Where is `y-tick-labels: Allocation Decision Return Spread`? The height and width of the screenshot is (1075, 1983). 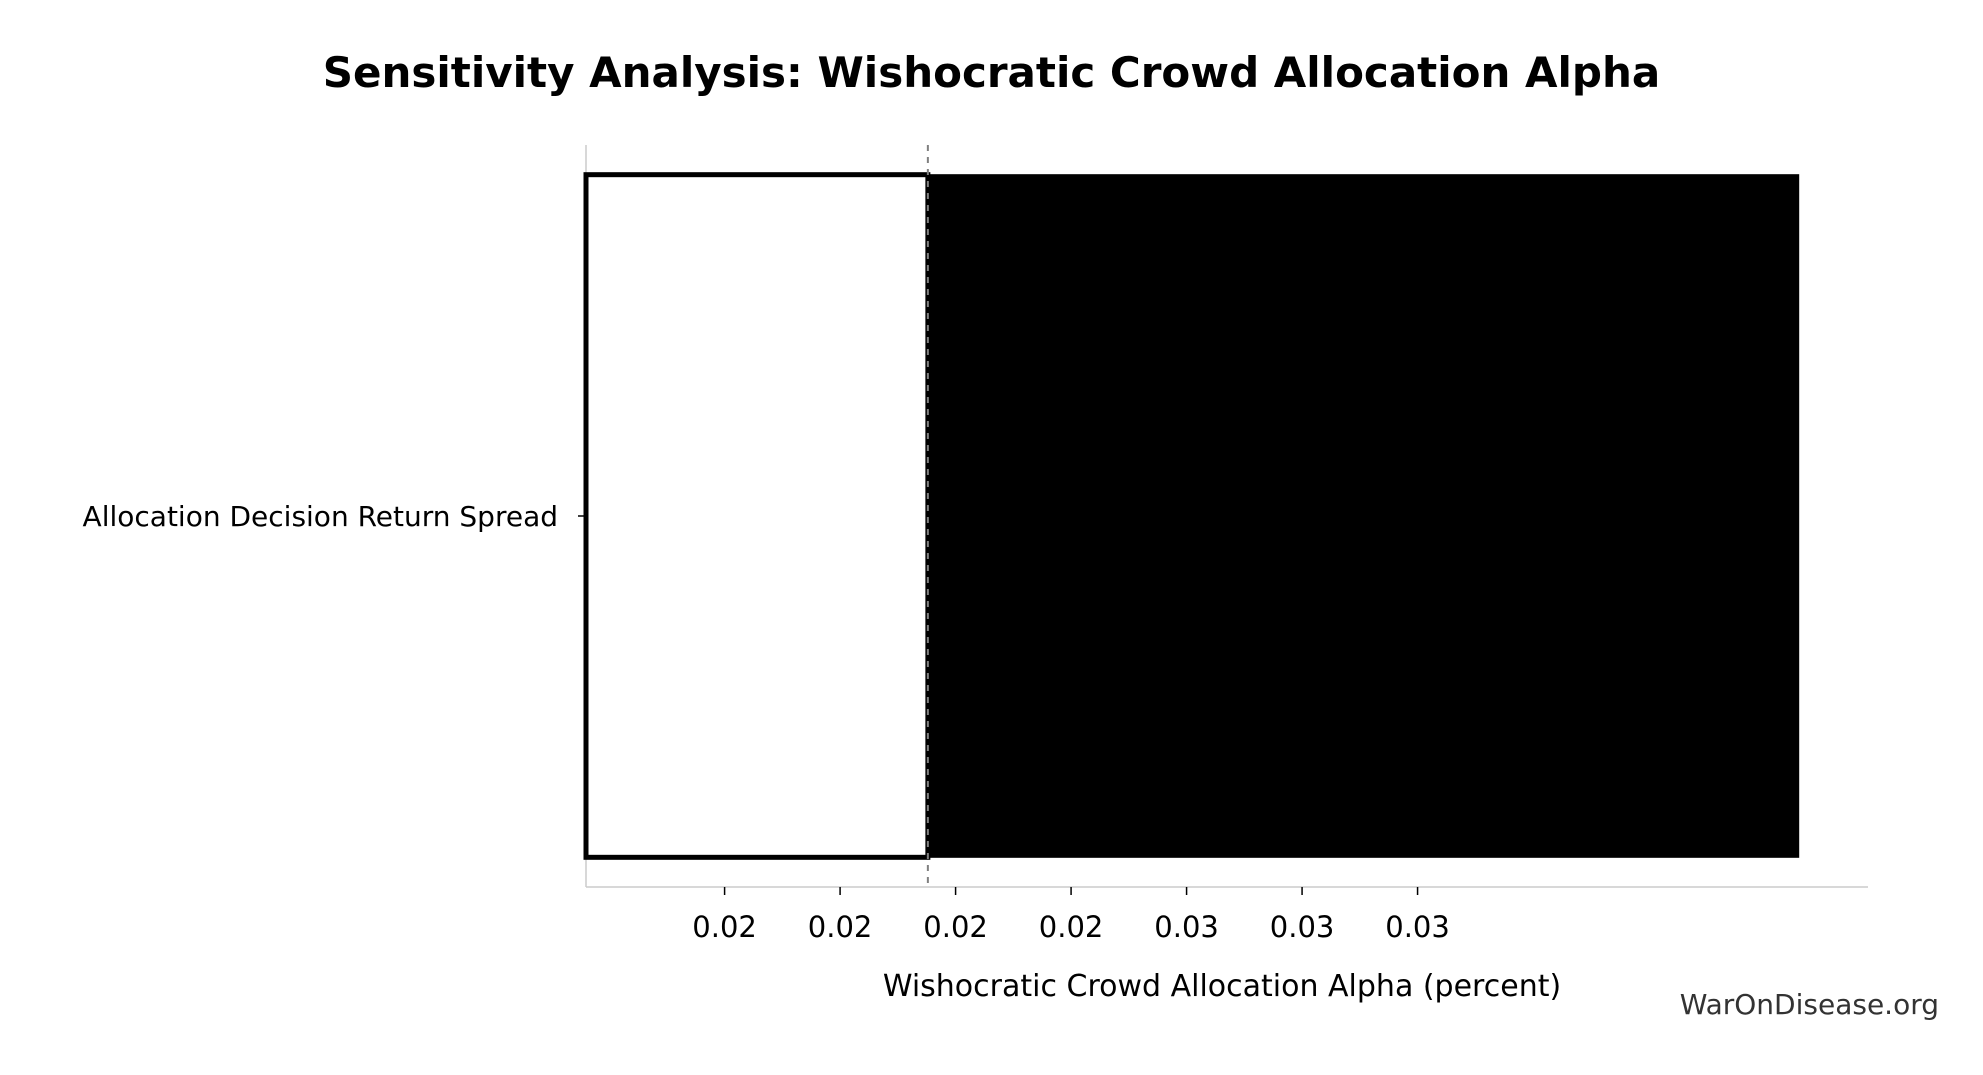
y-tick-labels: Allocation Decision Return Spread is located at coordinates (334, 516).